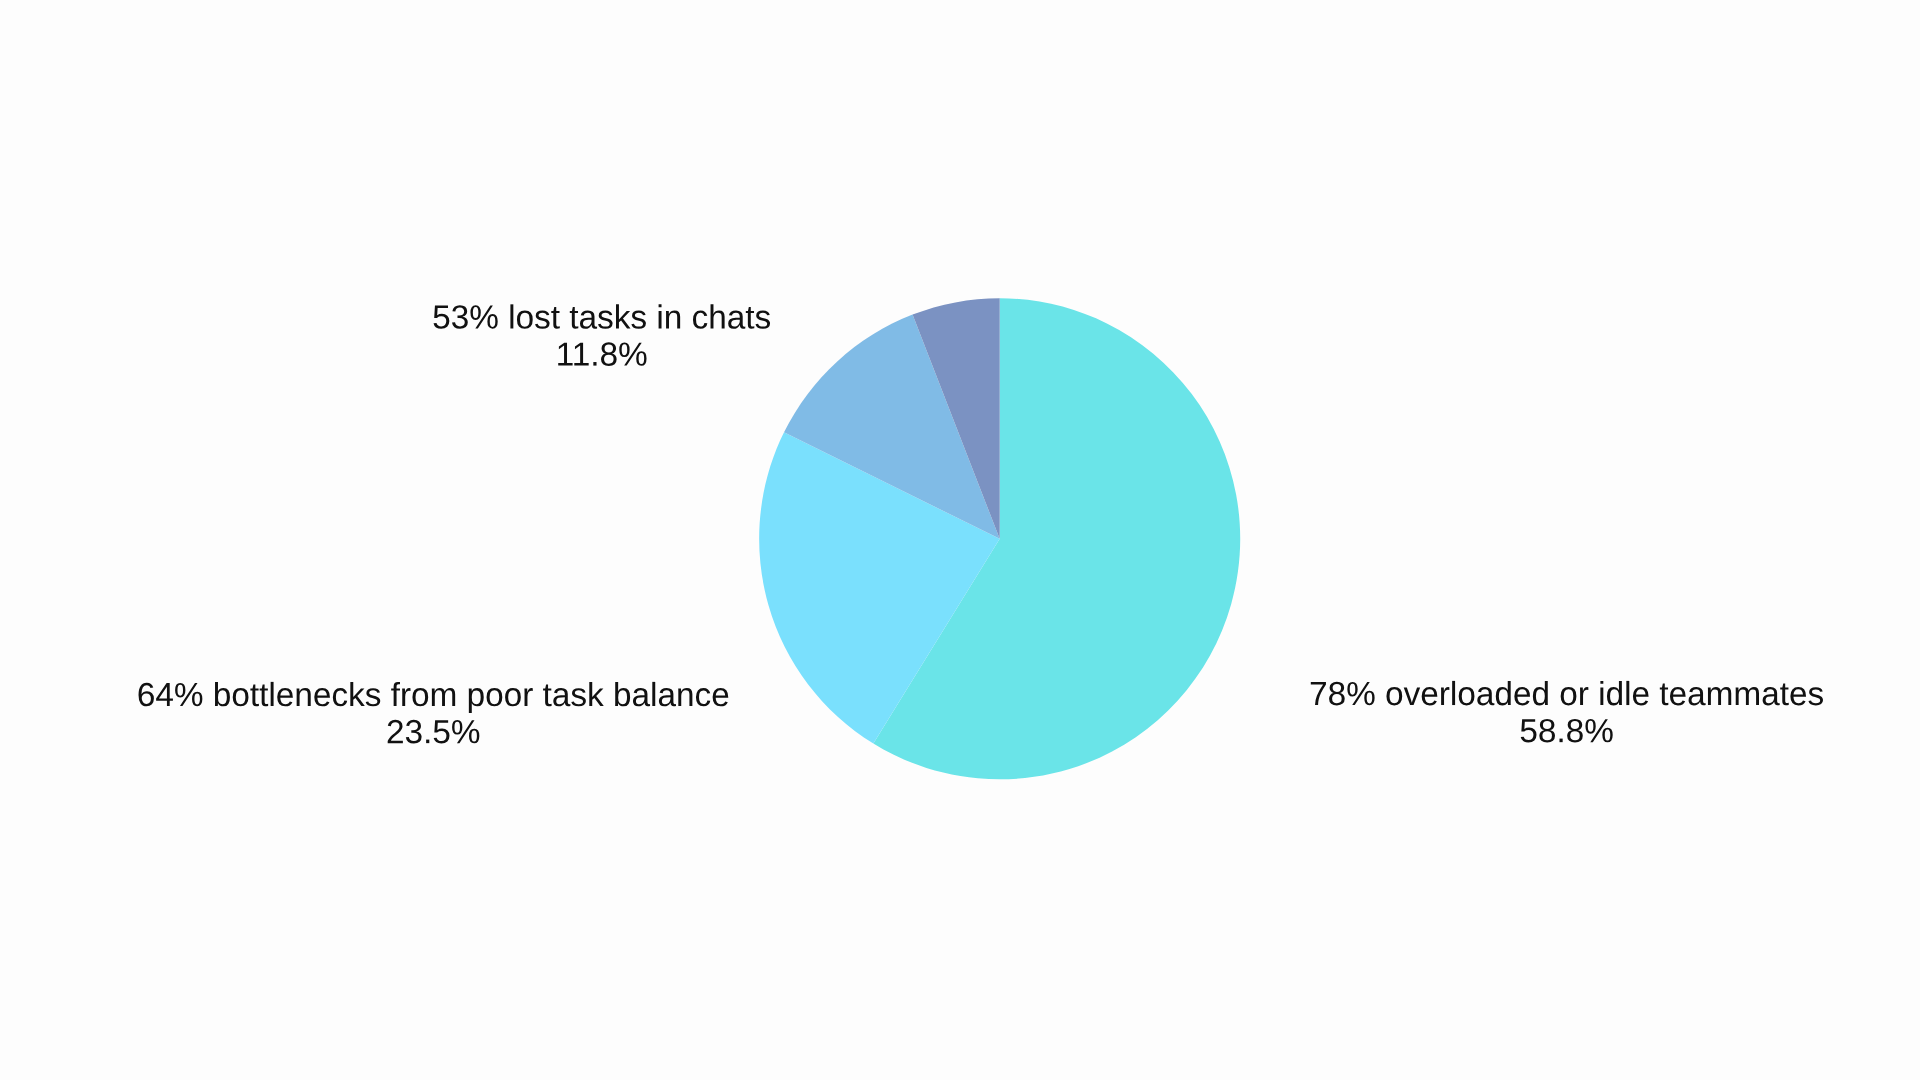  What do you see at coordinates (1566, 730) in the screenshot?
I see `data-label: 58.8%` at bounding box center [1566, 730].